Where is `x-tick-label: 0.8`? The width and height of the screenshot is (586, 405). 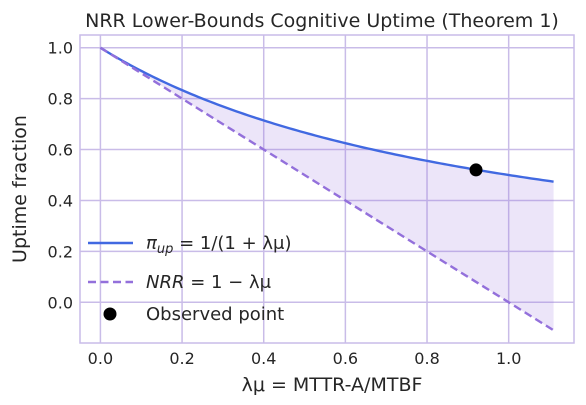
x-tick-label: 0.8 is located at coordinates (426, 358).